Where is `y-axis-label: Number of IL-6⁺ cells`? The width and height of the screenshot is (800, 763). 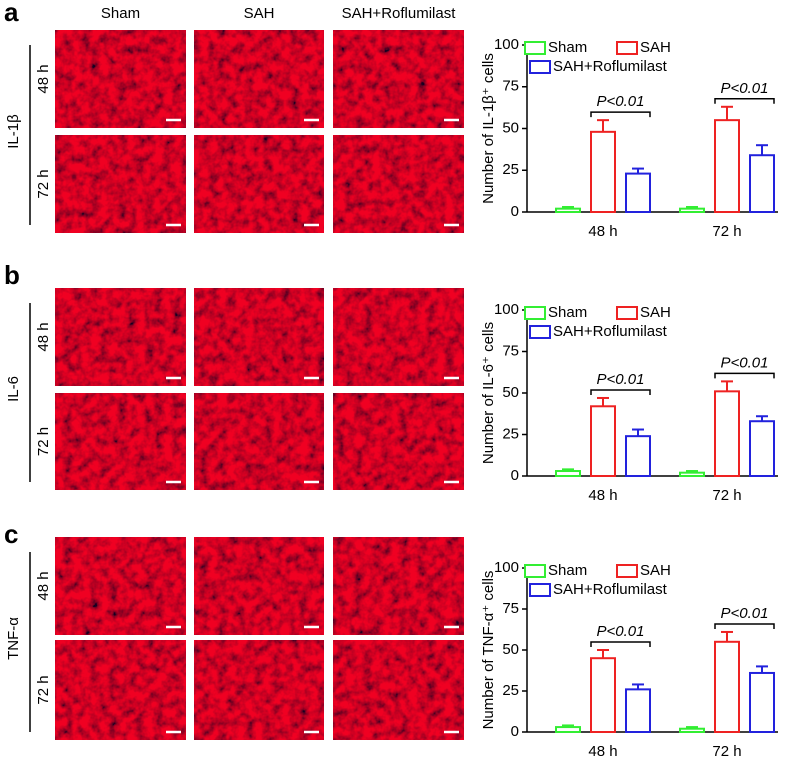
y-axis-label: Number of IL-6⁺ cells is located at coordinates (488, 393).